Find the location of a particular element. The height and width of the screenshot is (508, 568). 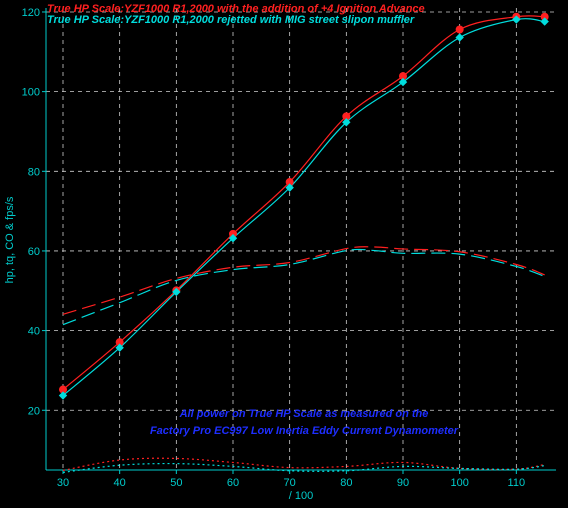

x-tick-label: 100 is located at coordinates (459, 483).